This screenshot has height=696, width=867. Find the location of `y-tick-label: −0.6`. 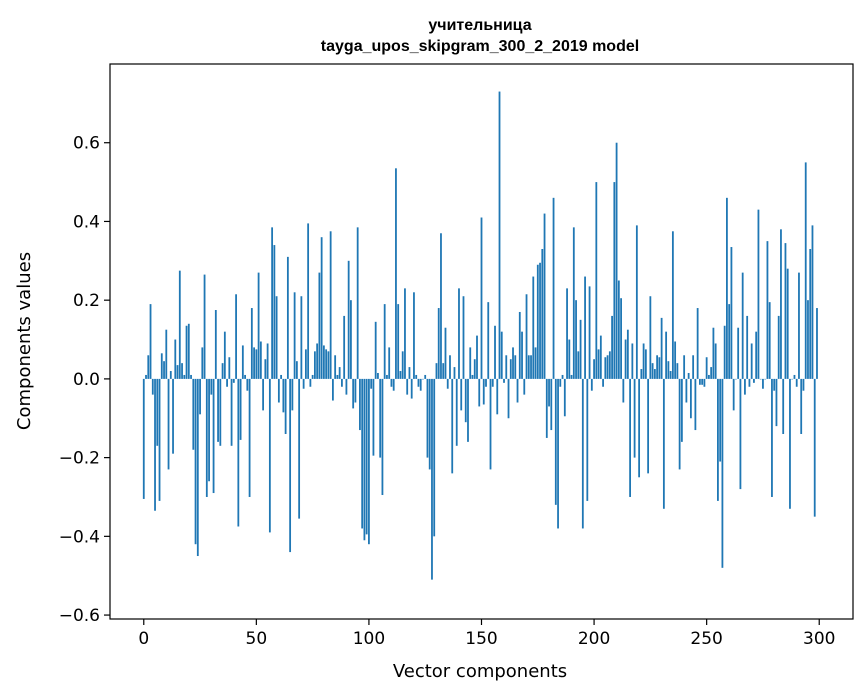

y-tick-label: −0.6 is located at coordinates (79, 616).